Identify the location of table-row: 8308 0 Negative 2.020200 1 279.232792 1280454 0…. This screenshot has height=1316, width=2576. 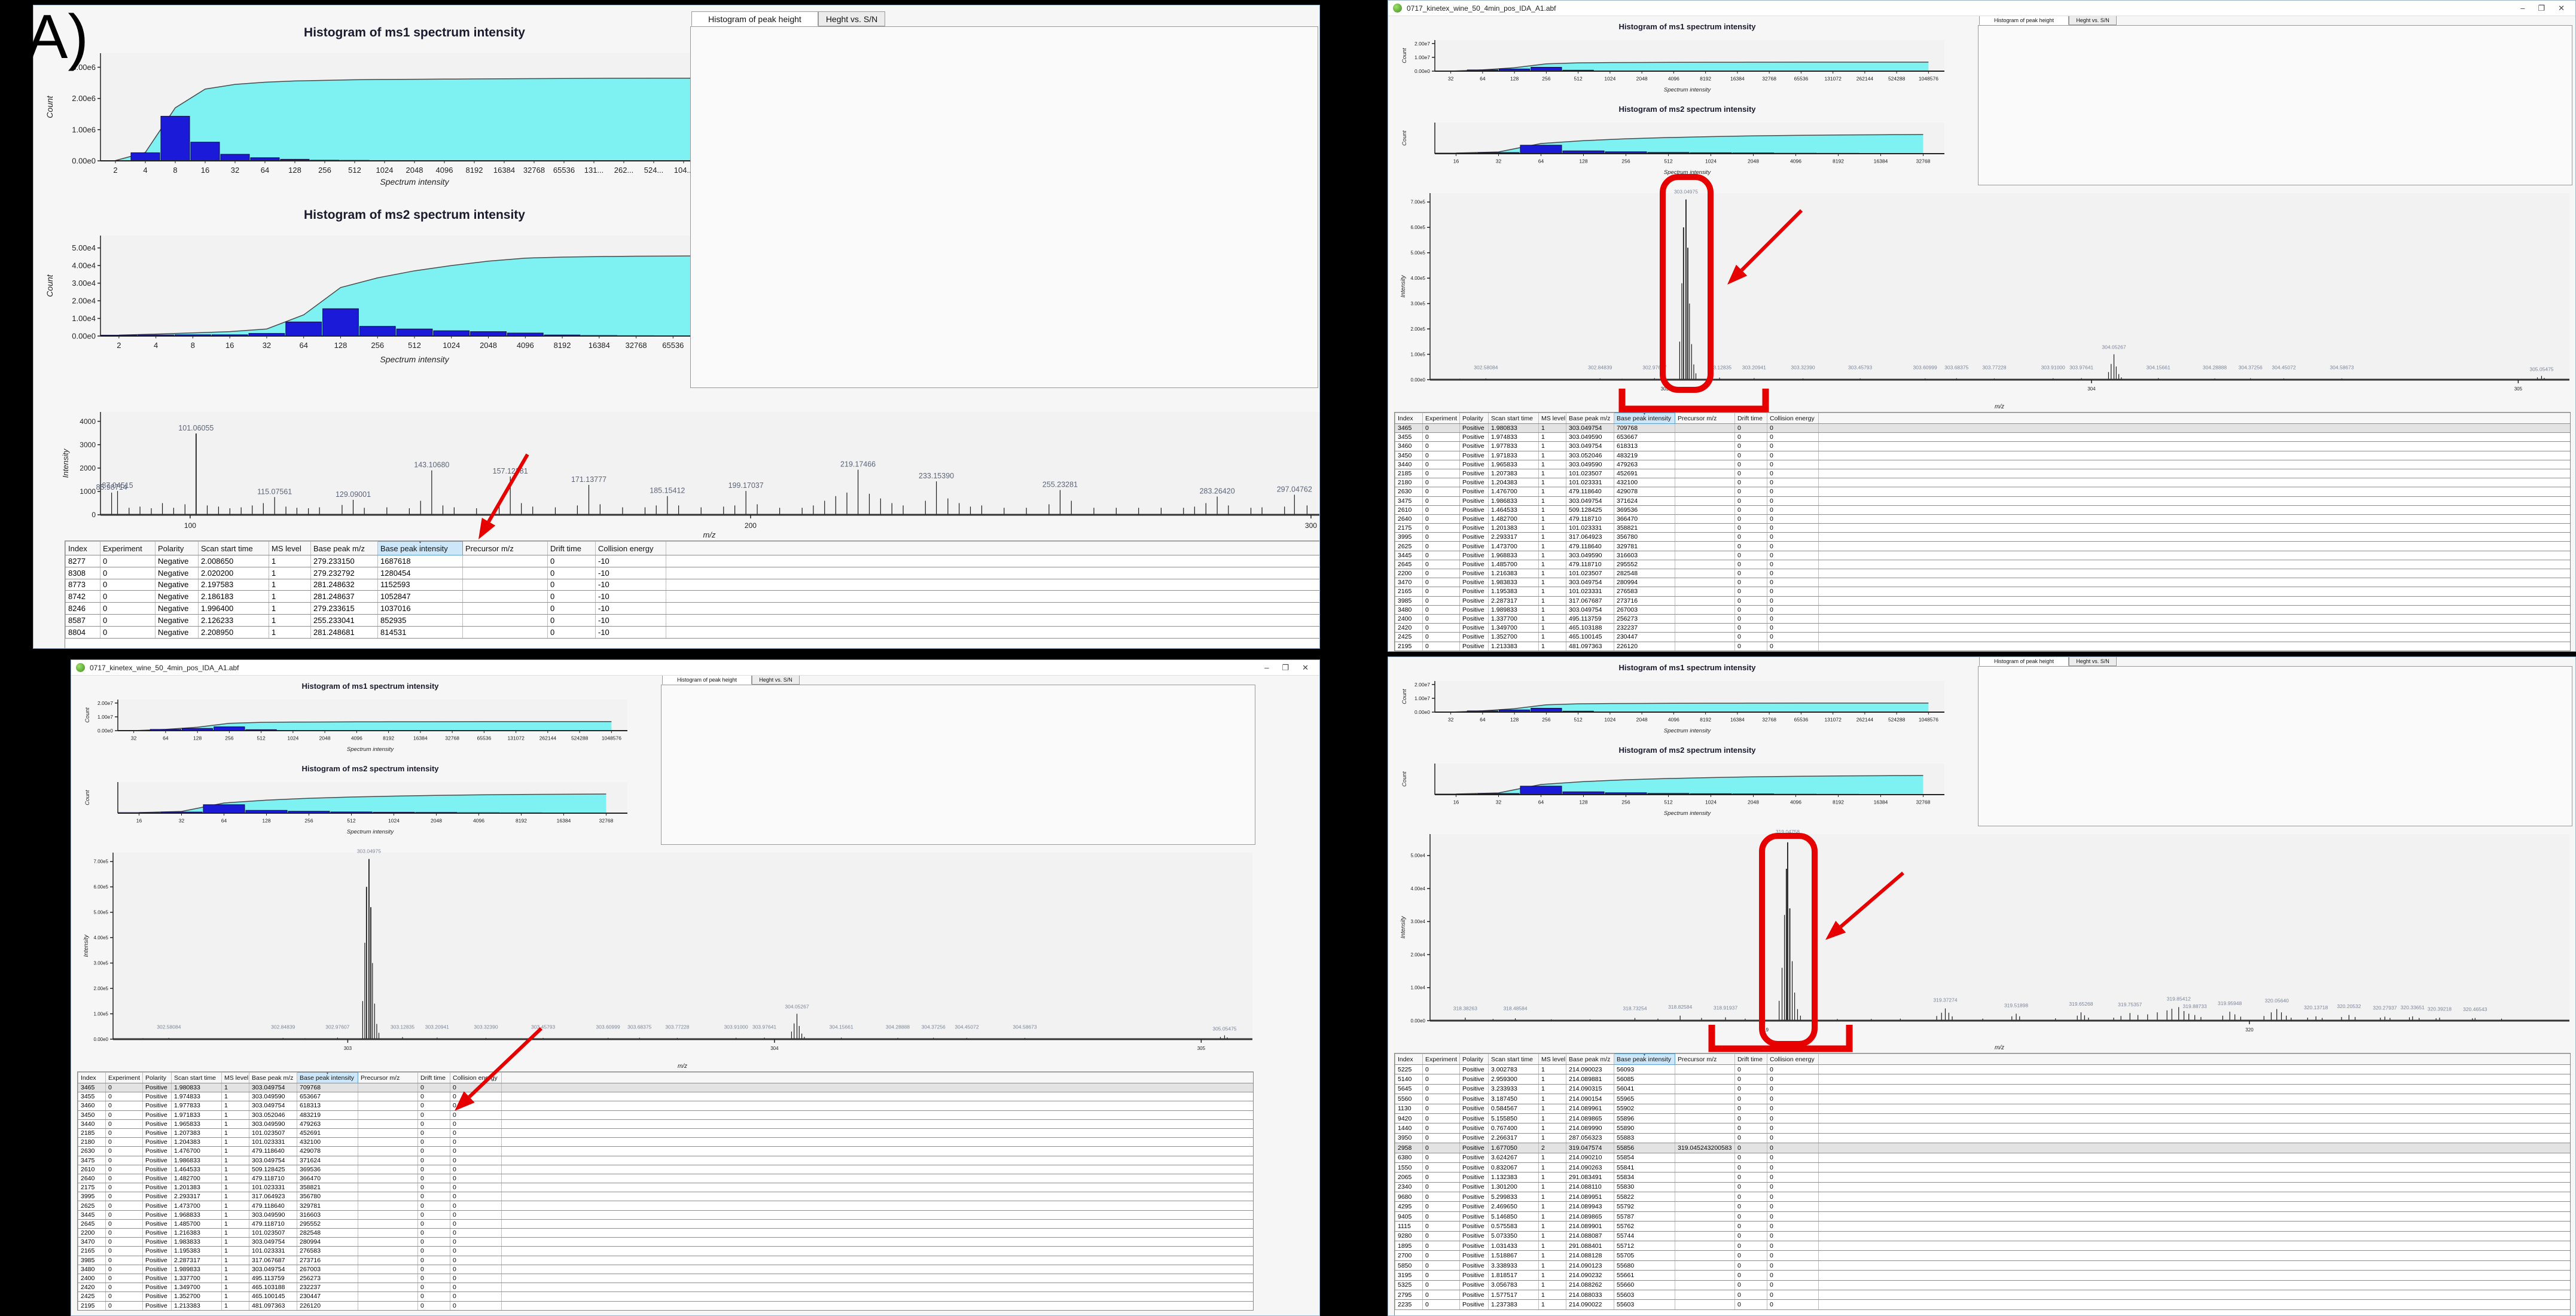
(692, 573).